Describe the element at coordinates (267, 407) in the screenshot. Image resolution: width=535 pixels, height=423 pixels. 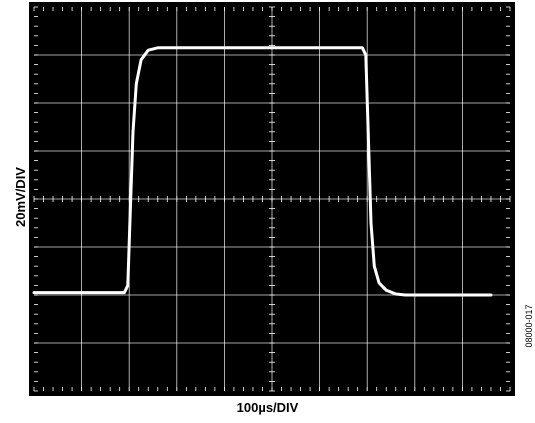
I see `x-axis-label: 100µs/DIV` at that location.